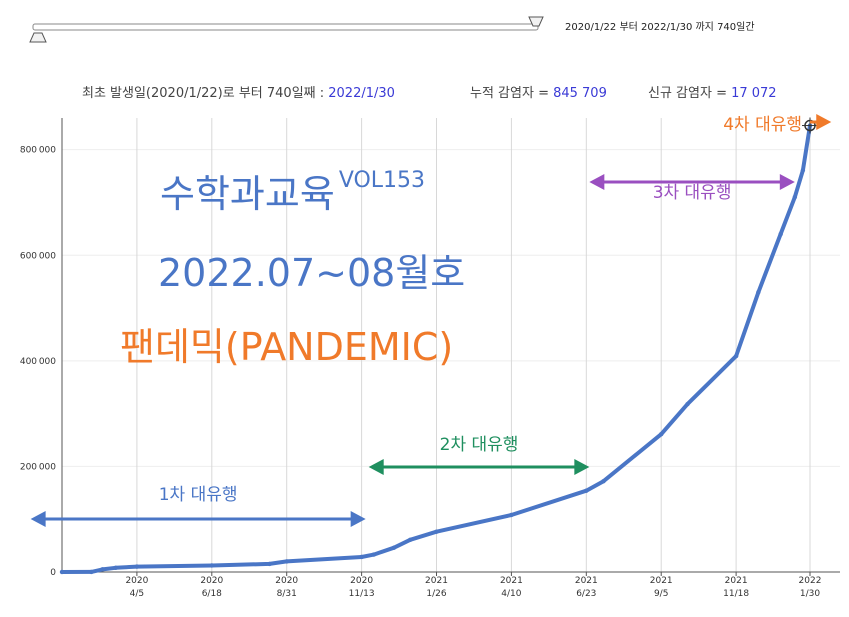  What do you see at coordinates (287, 594) in the screenshot?
I see `x-tick-date: 8/31` at bounding box center [287, 594].